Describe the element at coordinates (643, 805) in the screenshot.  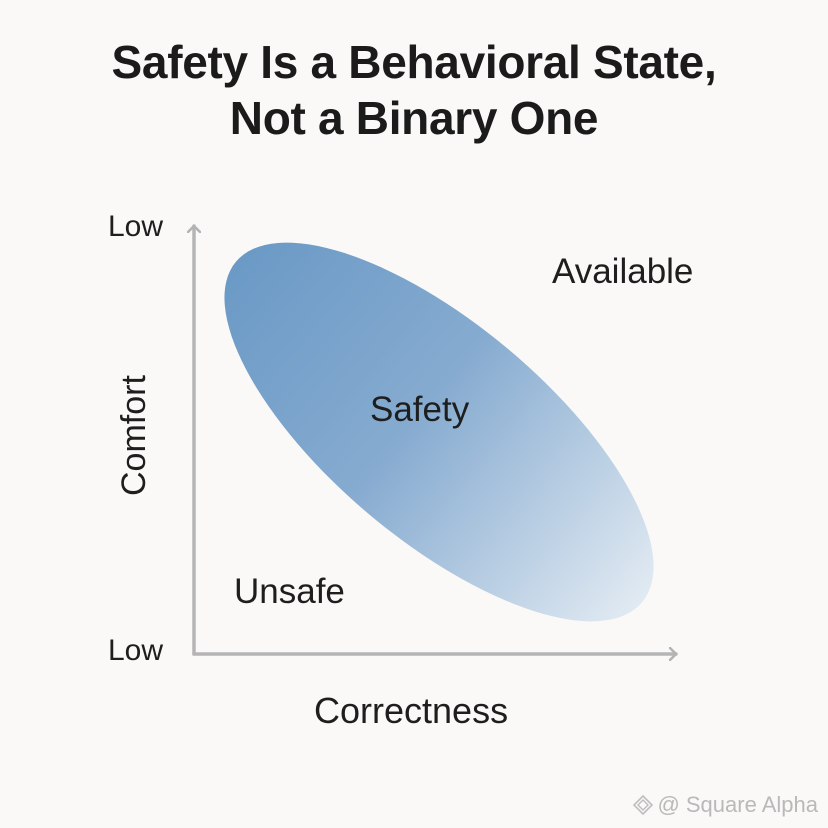
I see `square-alpha-logo-icon` at that location.